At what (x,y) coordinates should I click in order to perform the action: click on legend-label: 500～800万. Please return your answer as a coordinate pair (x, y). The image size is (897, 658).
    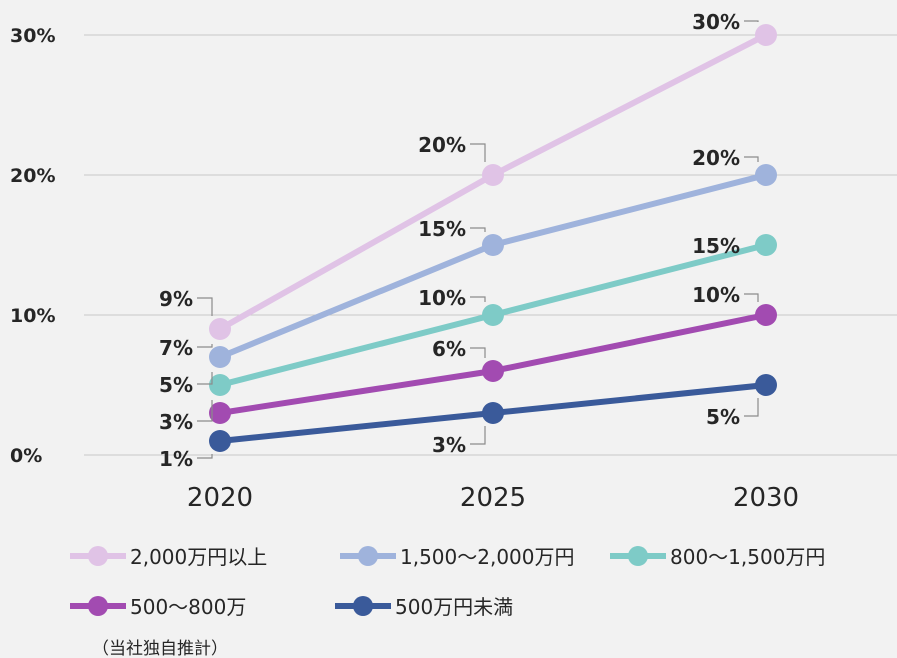
    Looking at the image, I should click on (188, 607).